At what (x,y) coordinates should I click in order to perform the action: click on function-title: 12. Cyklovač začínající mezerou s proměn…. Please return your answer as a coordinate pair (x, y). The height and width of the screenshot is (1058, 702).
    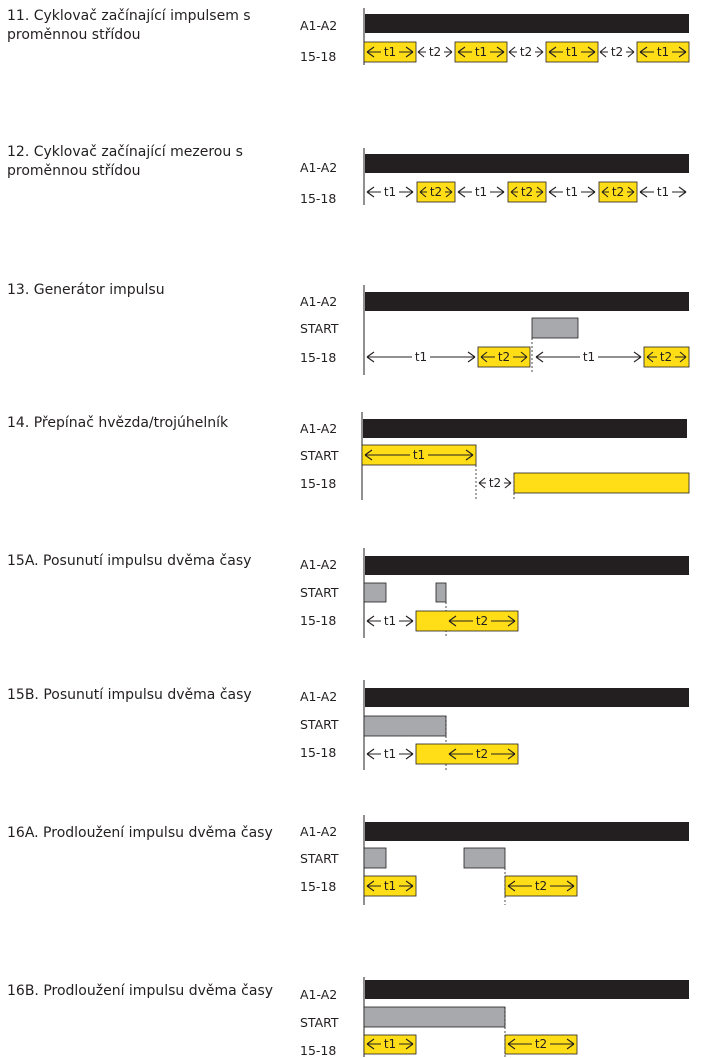
    Looking at the image, I should click on (125, 161).